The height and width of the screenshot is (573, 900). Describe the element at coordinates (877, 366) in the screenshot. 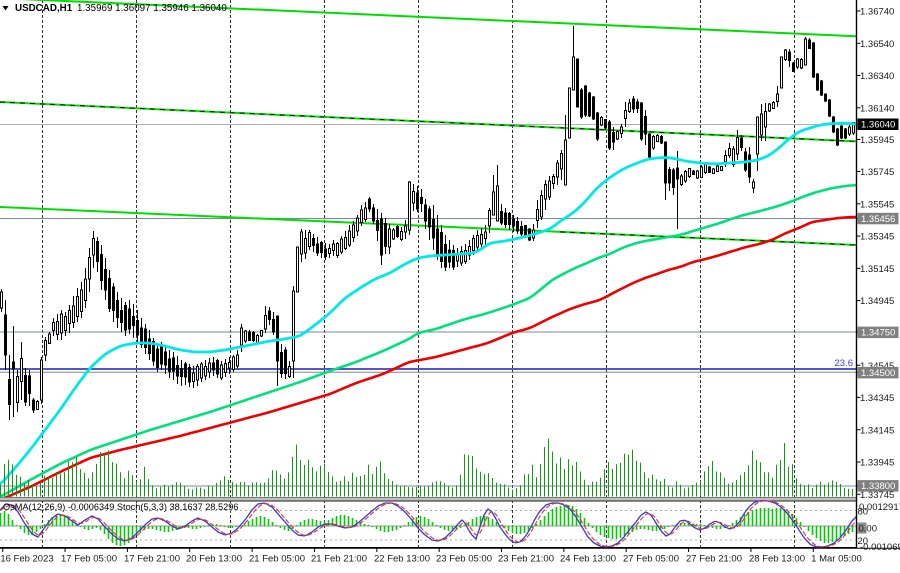

I see `svg-text: 1.34545` at that location.